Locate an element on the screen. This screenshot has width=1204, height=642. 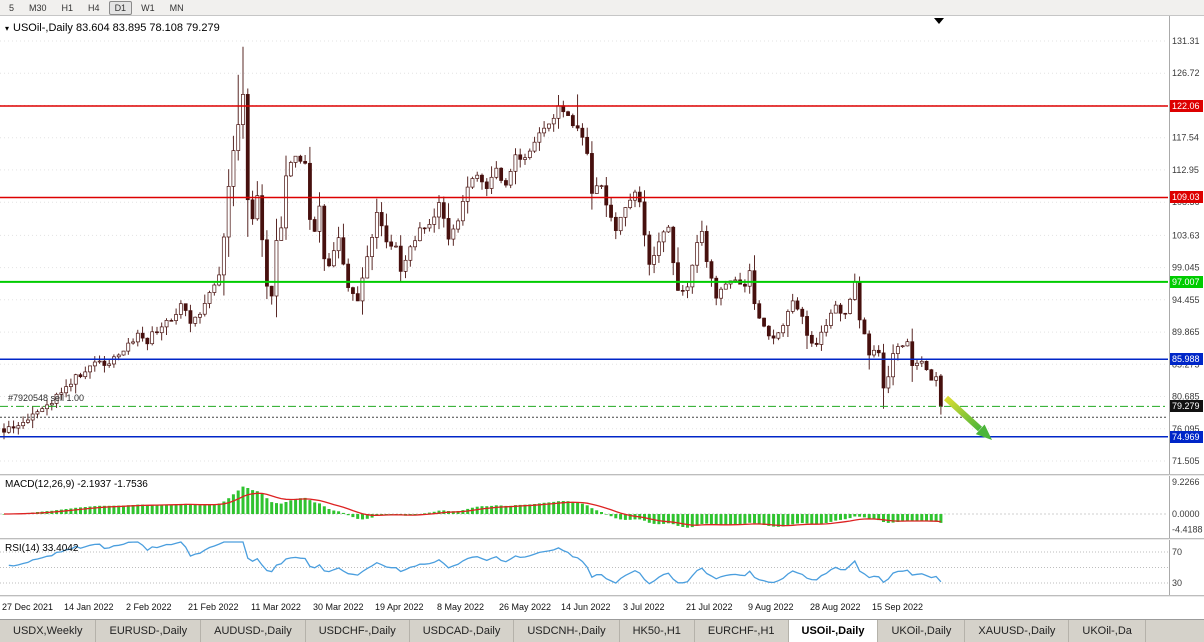
time-axis-label: 27 Dec 2021 is located at coordinates (28, 607).